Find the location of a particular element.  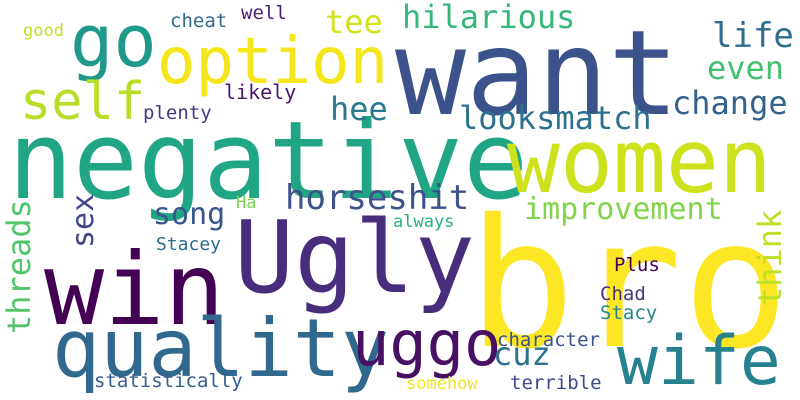

word-terrible: terrible is located at coordinates (556, 383).